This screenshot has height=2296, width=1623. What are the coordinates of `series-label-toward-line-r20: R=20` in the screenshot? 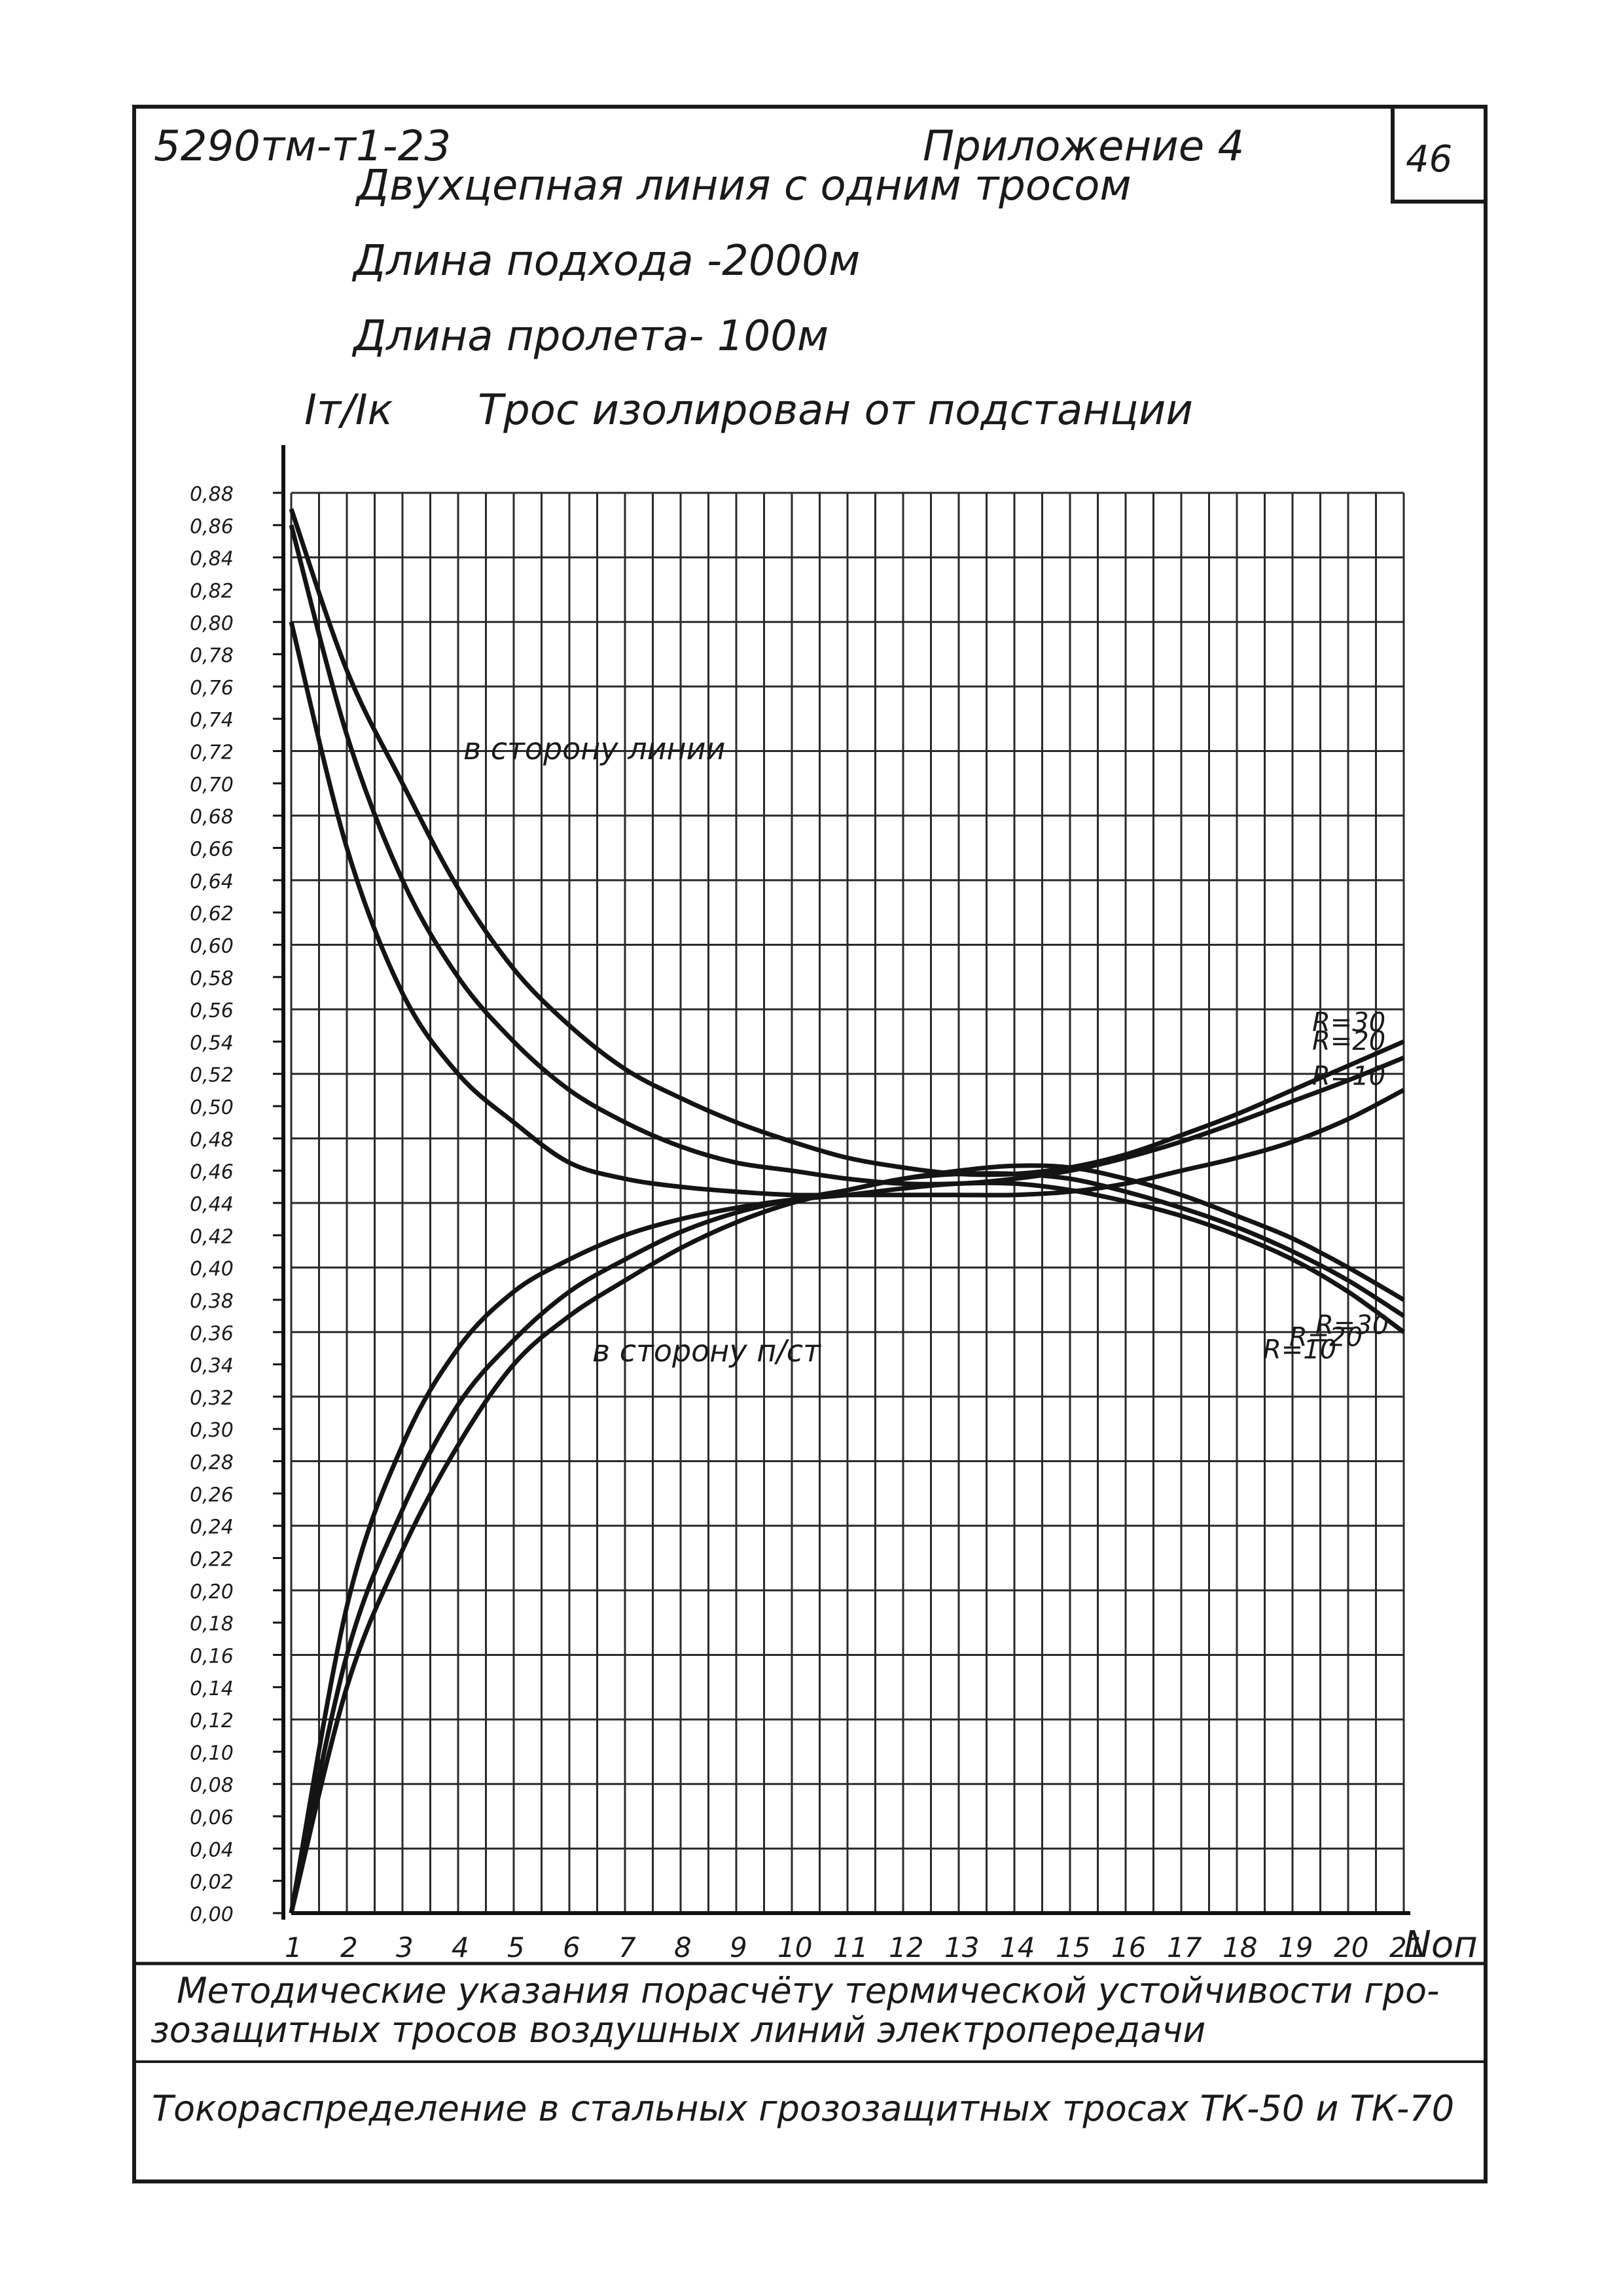 It's located at (1348, 1041).